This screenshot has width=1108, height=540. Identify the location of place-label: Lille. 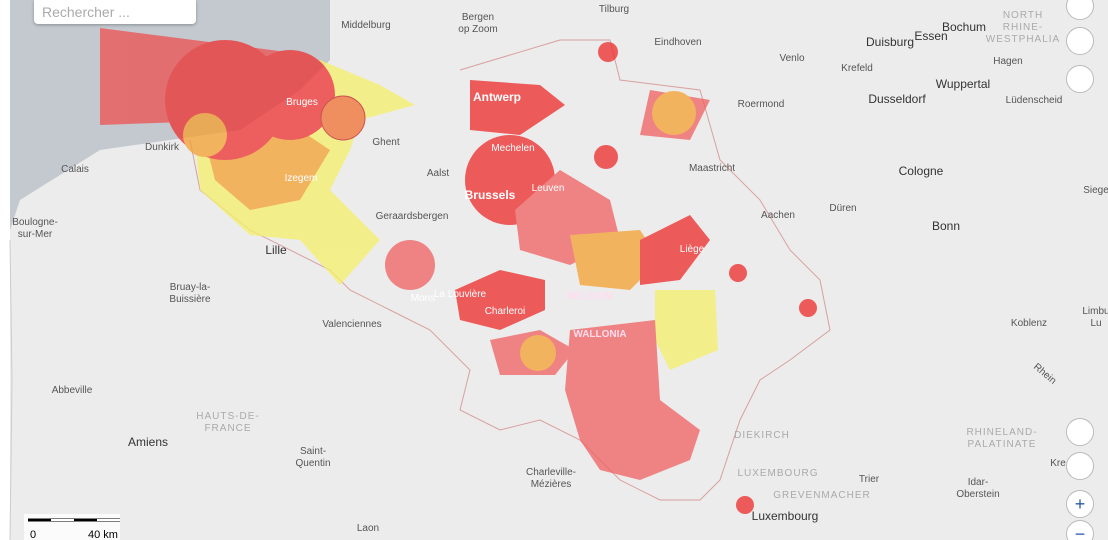
(276, 250).